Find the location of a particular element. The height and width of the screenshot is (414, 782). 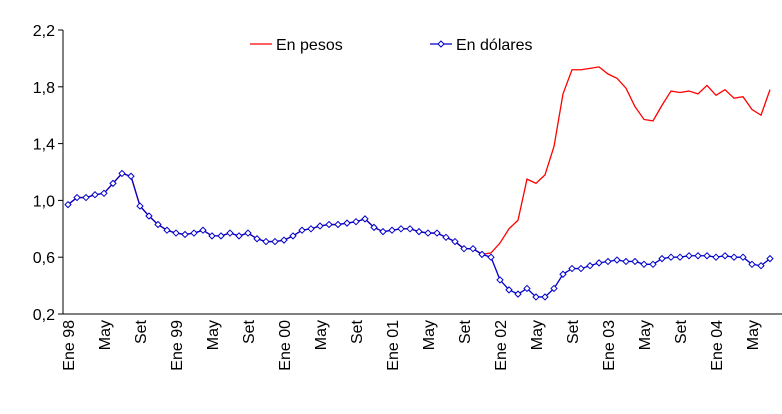

y-tick-label: 0,2 is located at coordinates (44, 315).